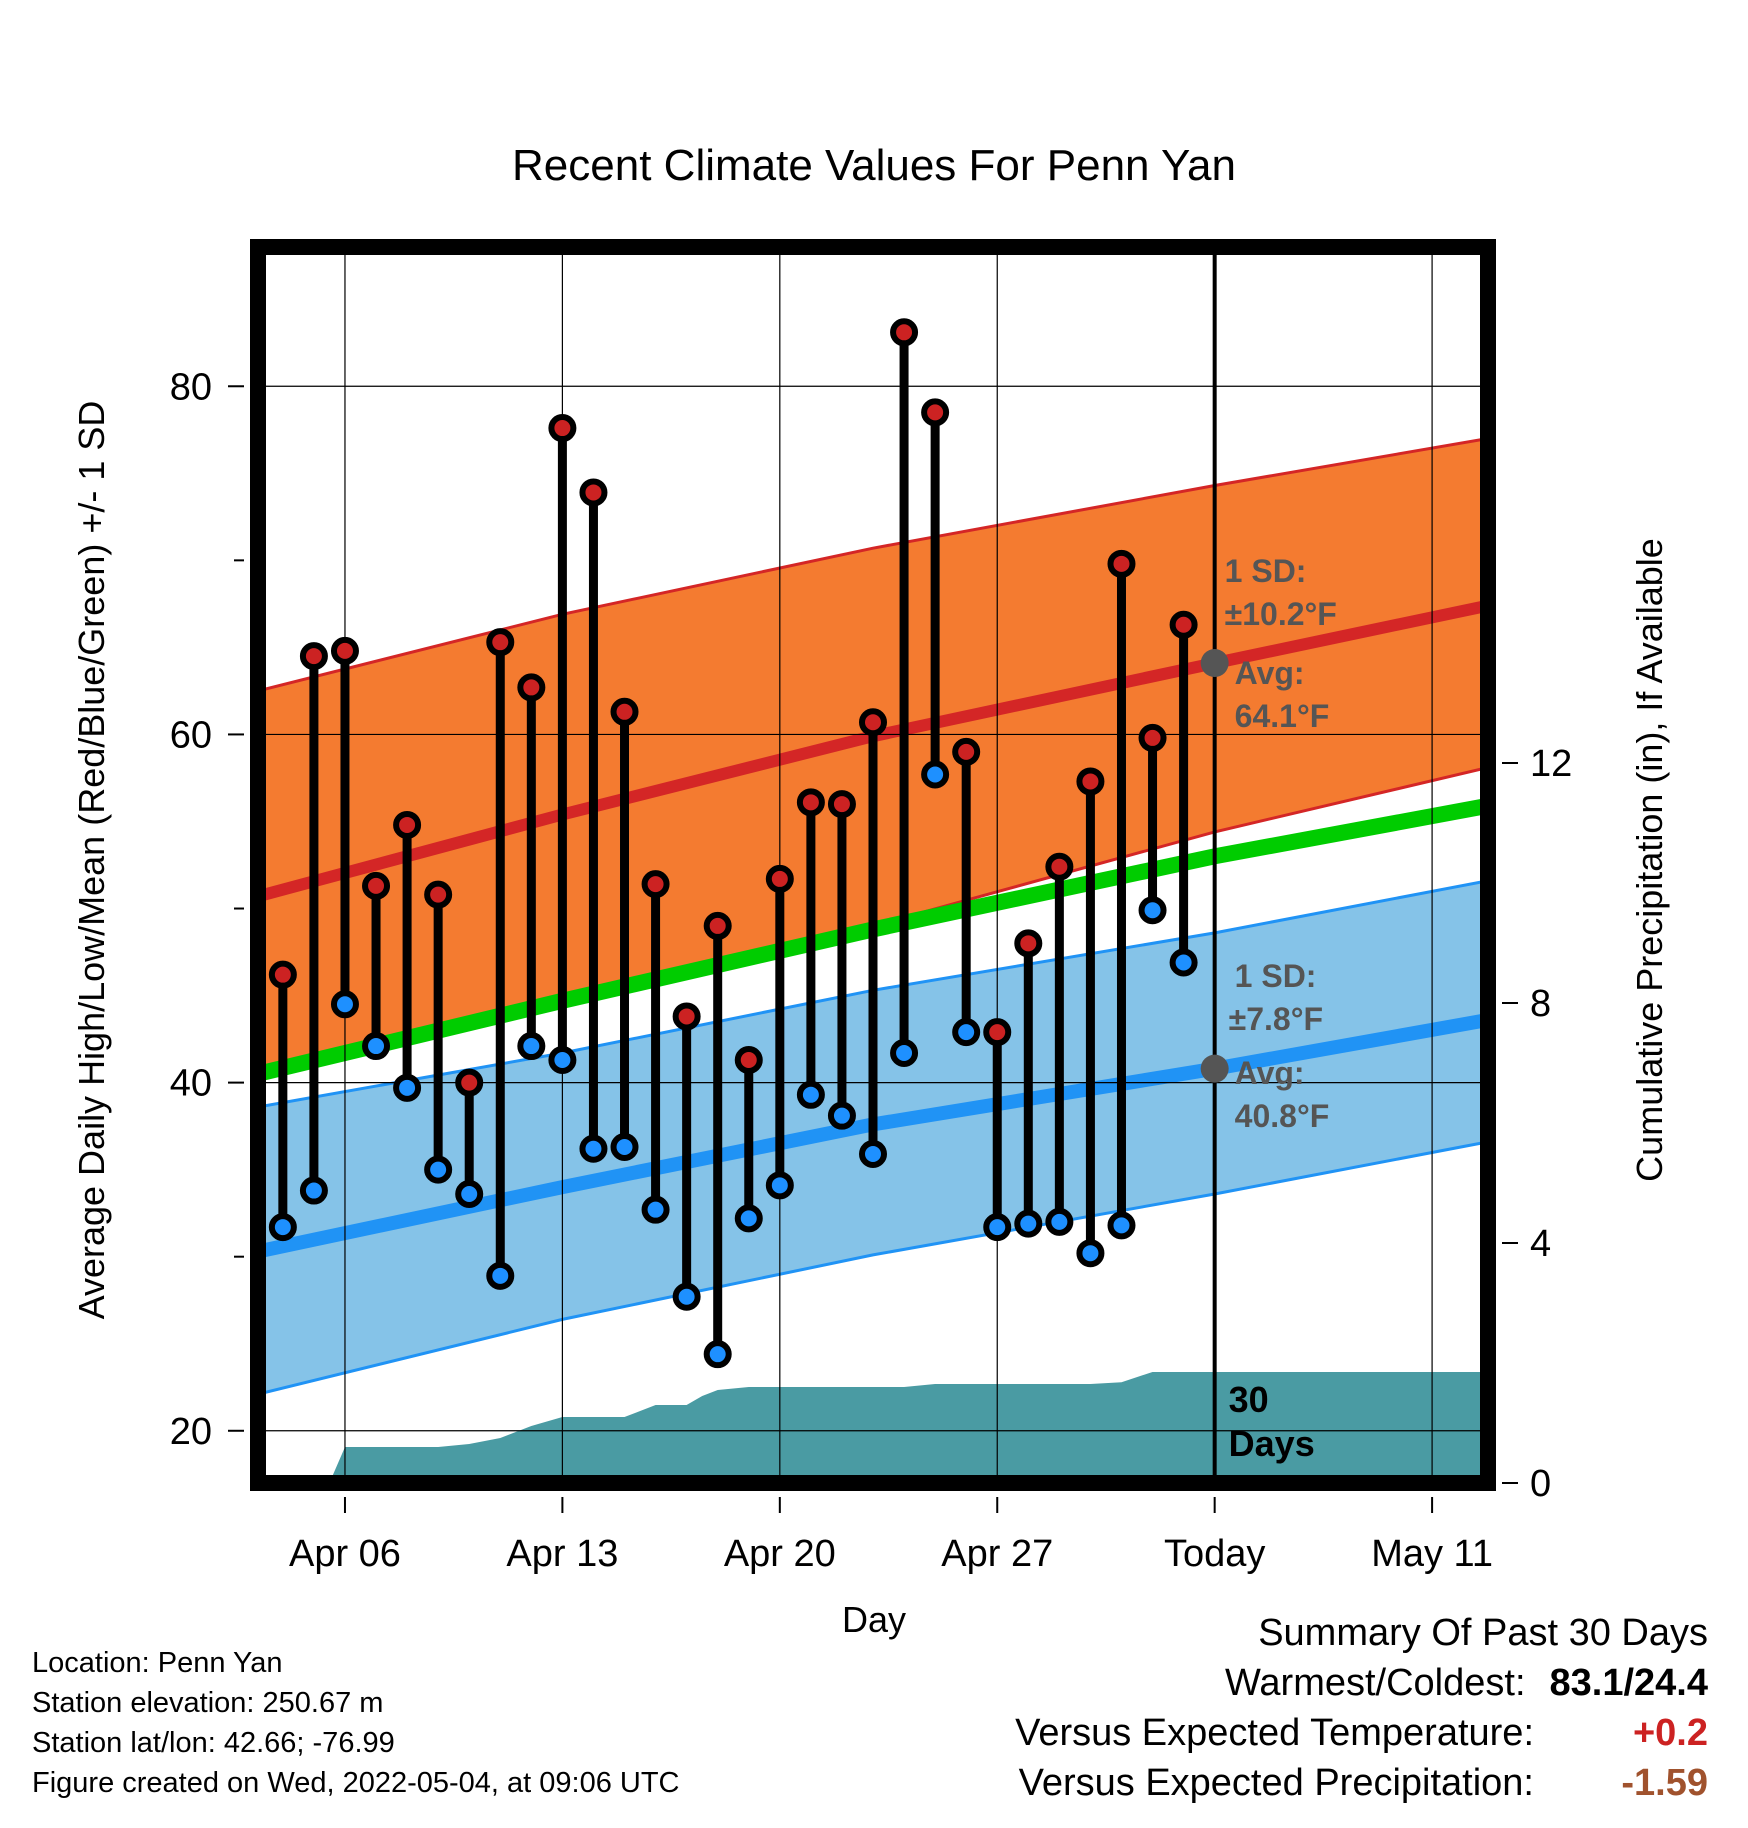  Describe the element at coordinates (562, 1554) in the screenshot. I see `x-tick-label: Apr 13` at that location.